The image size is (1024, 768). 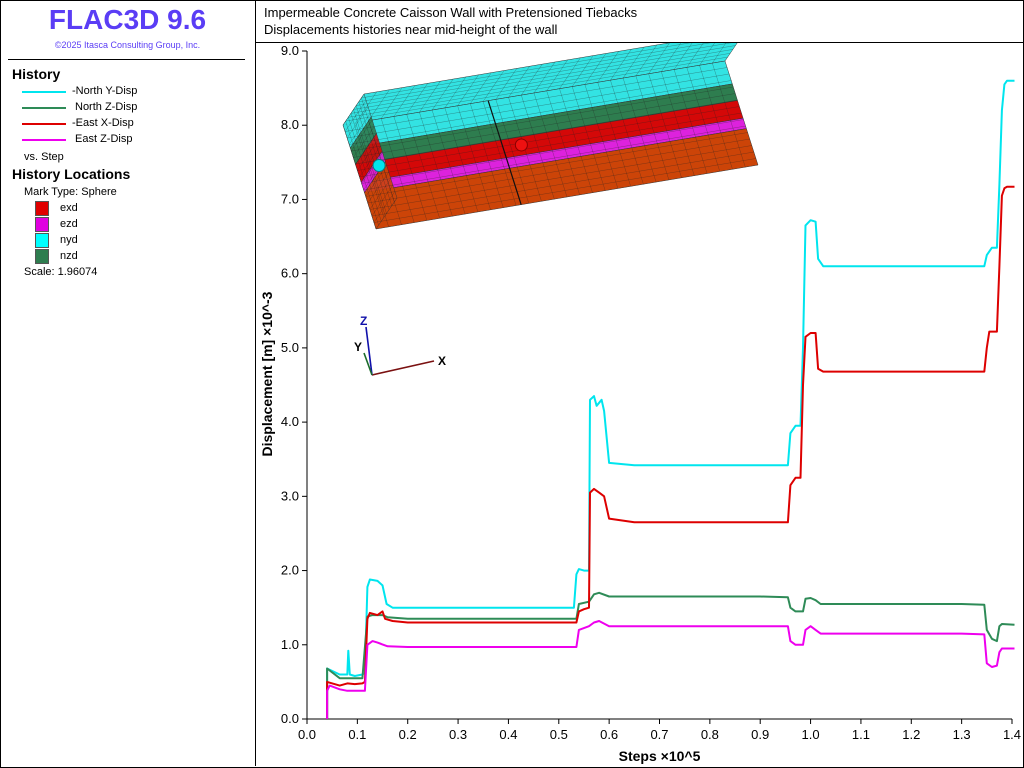 I want to click on x-tick-label: 0.3, so click(x=458, y=734).